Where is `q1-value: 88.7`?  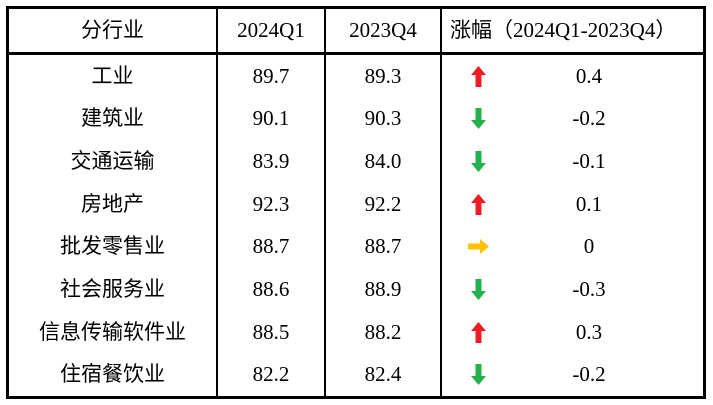 q1-value: 88.7 is located at coordinates (272, 247).